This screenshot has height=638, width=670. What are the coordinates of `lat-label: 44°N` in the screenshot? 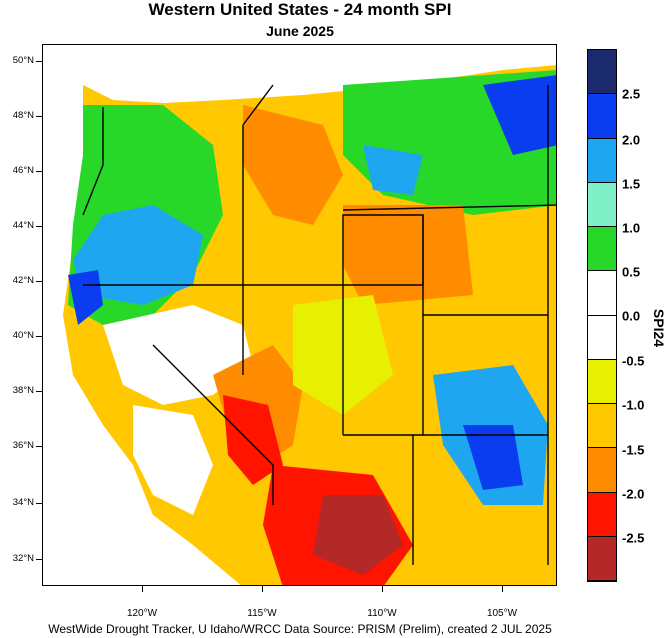 It's located at (23, 225).